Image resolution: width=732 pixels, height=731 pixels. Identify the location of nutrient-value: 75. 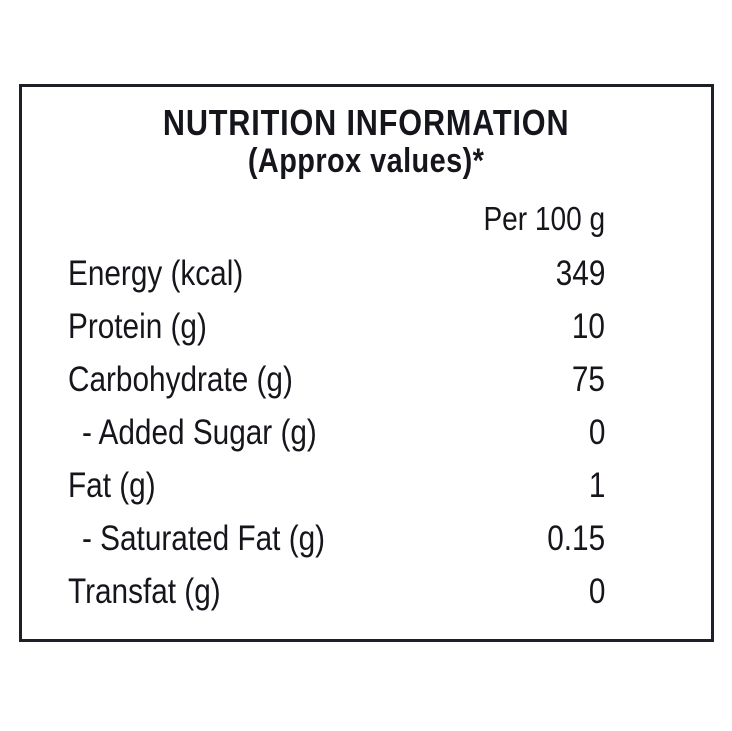
(588, 379).